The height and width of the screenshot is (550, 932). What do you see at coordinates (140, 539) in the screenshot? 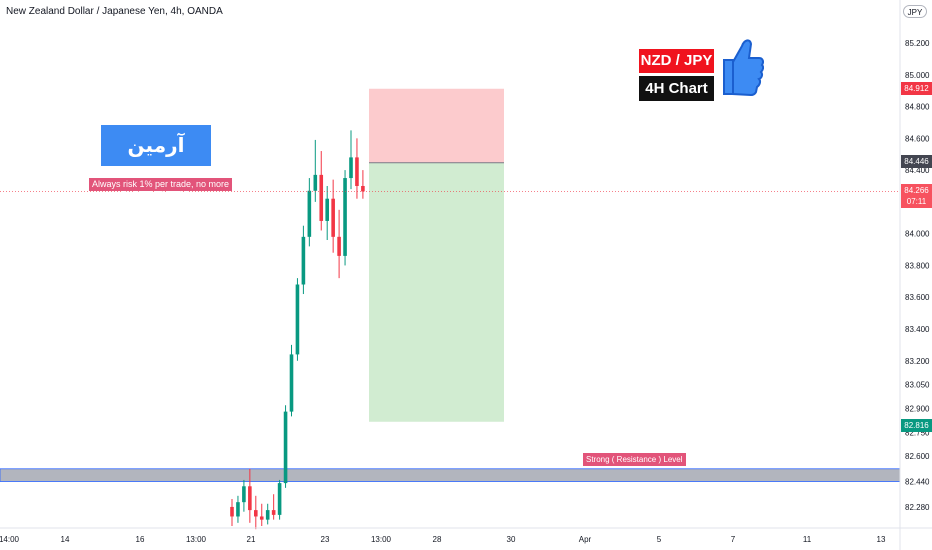
I see `x-tick-label: 16` at bounding box center [140, 539].